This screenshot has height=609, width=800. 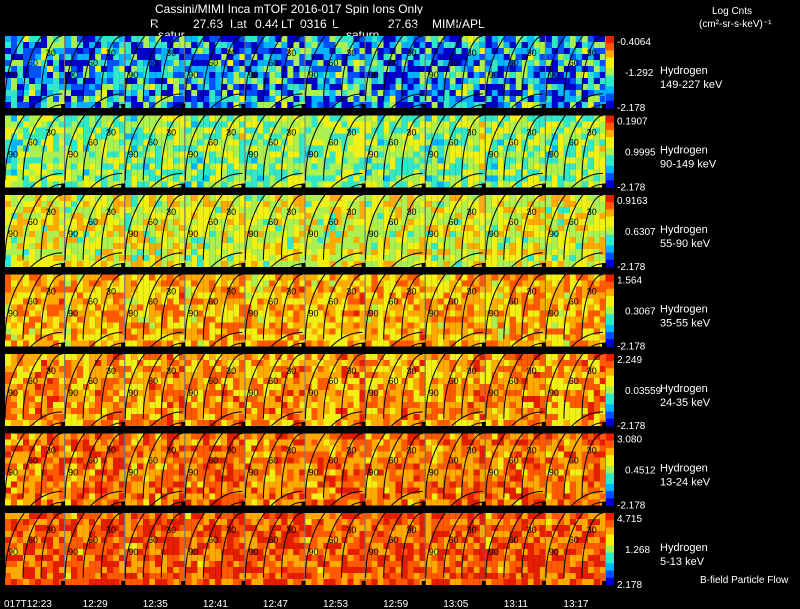 What do you see at coordinates (610, 139) in the screenshot?
I see `colorbar-segment` at bounding box center [610, 139].